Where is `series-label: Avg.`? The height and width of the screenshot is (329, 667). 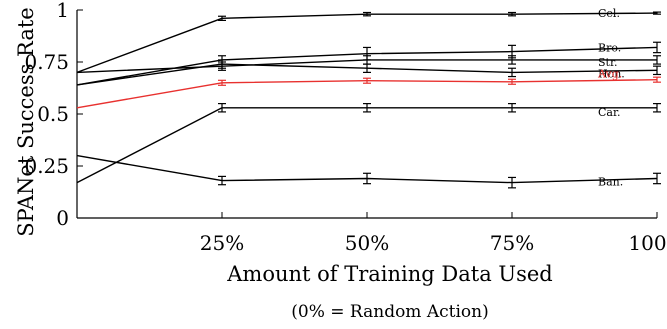
series-label: Avg. is located at coordinates (609, 74).